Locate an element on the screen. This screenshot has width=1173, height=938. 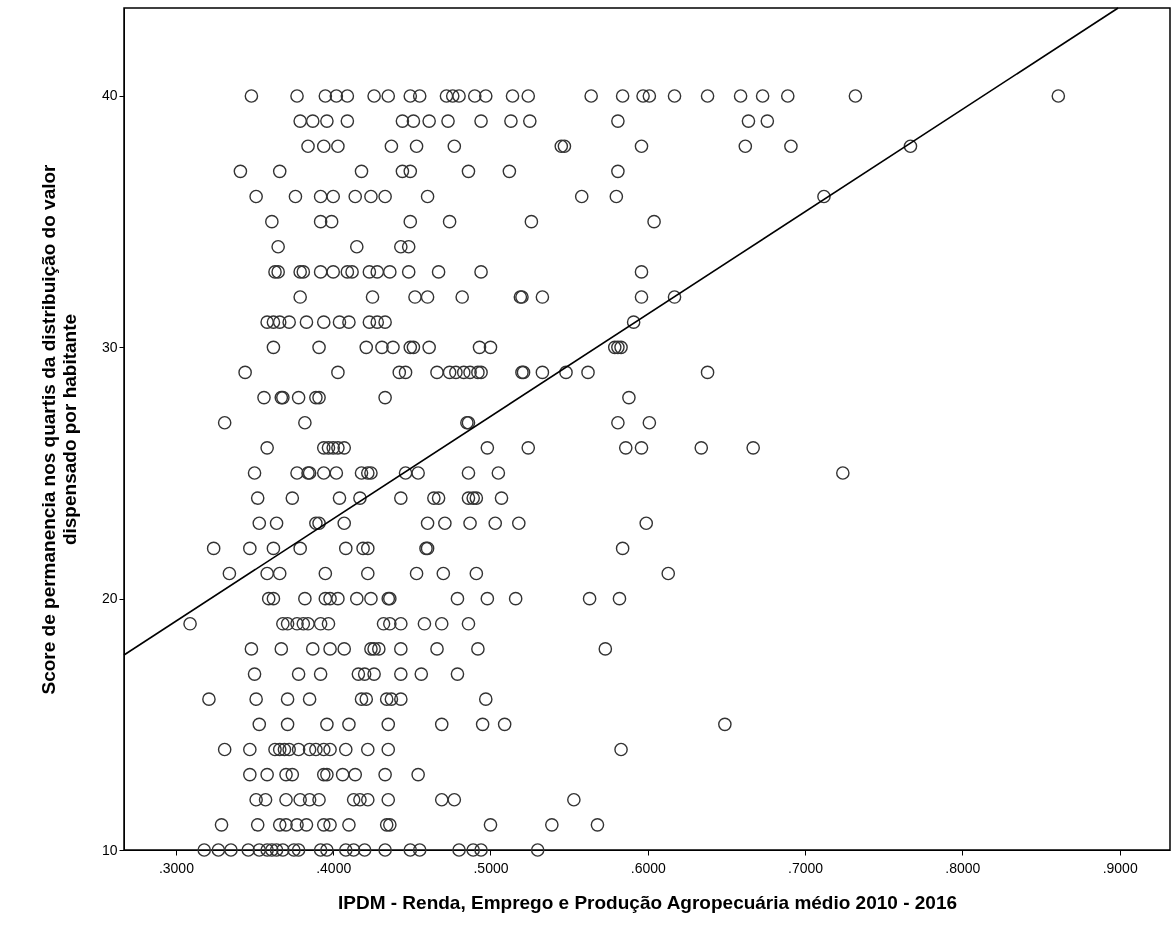
x-tick-label: .4000 is located at coordinates (334, 867).